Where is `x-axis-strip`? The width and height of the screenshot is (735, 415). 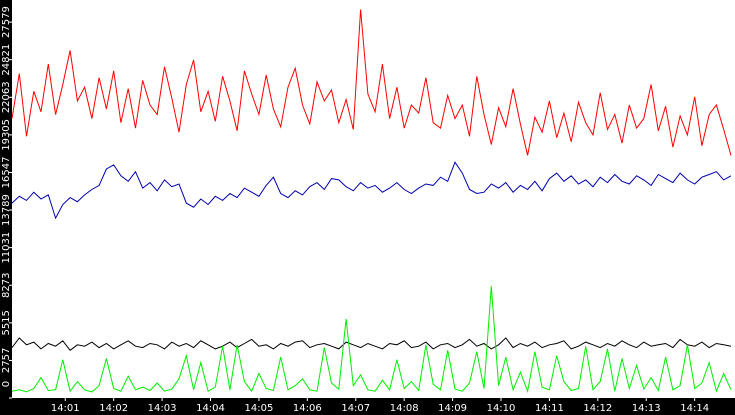 x-axis-strip is located at coordinates (367, 406).